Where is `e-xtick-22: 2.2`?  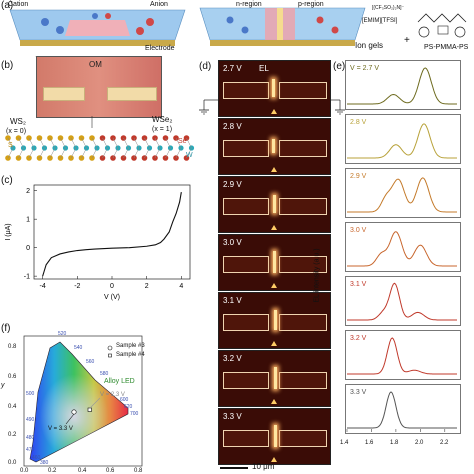
e-xtick-22: 2.2 is located at coordinates (444, 443).